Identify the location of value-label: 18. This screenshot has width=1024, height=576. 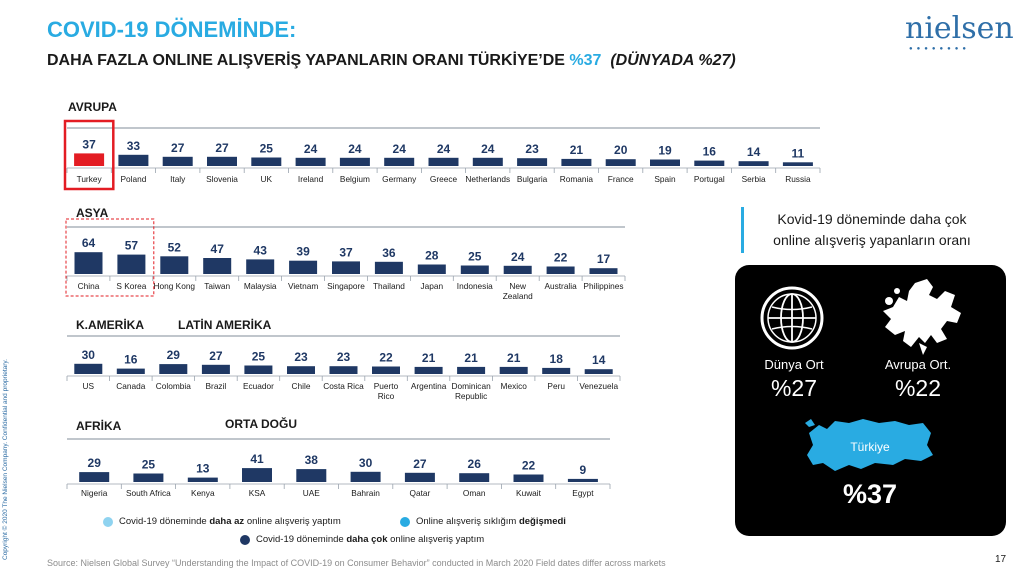
(557, 359).